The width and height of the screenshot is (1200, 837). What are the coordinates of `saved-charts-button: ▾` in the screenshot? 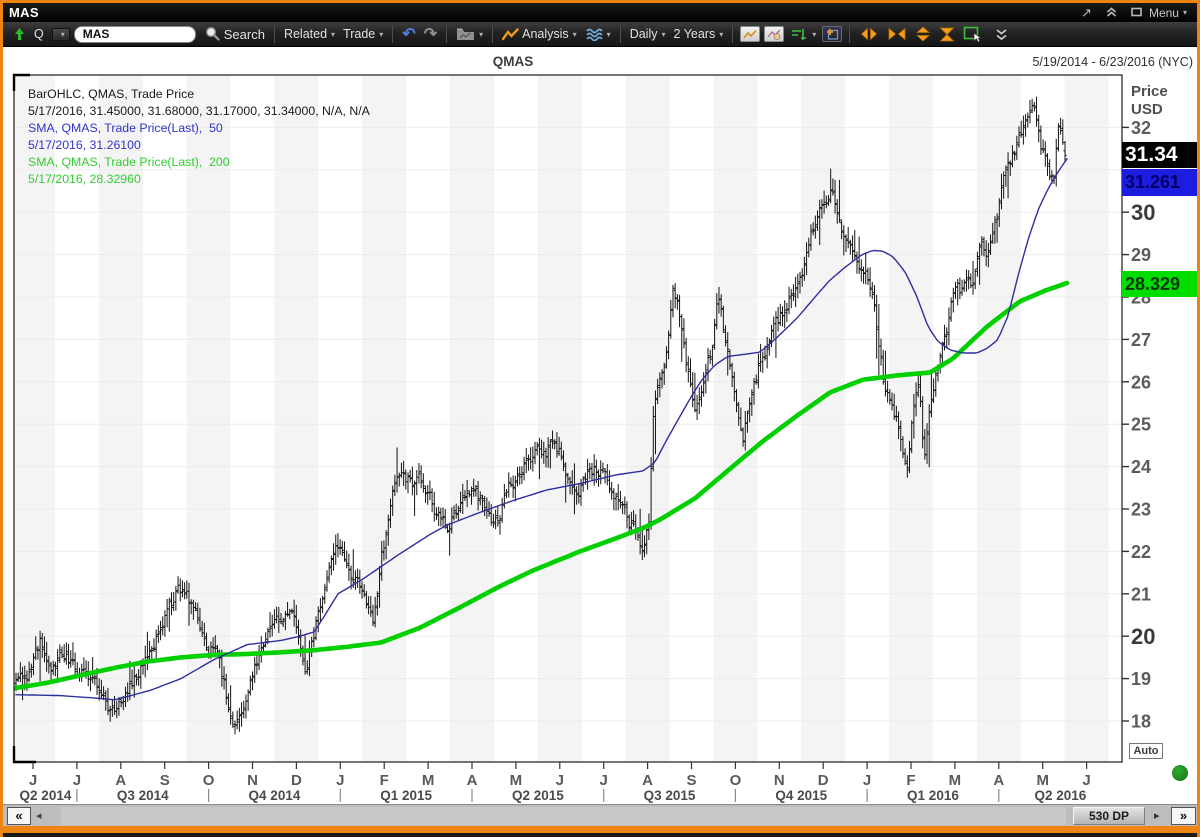 It's located at (469, 34).